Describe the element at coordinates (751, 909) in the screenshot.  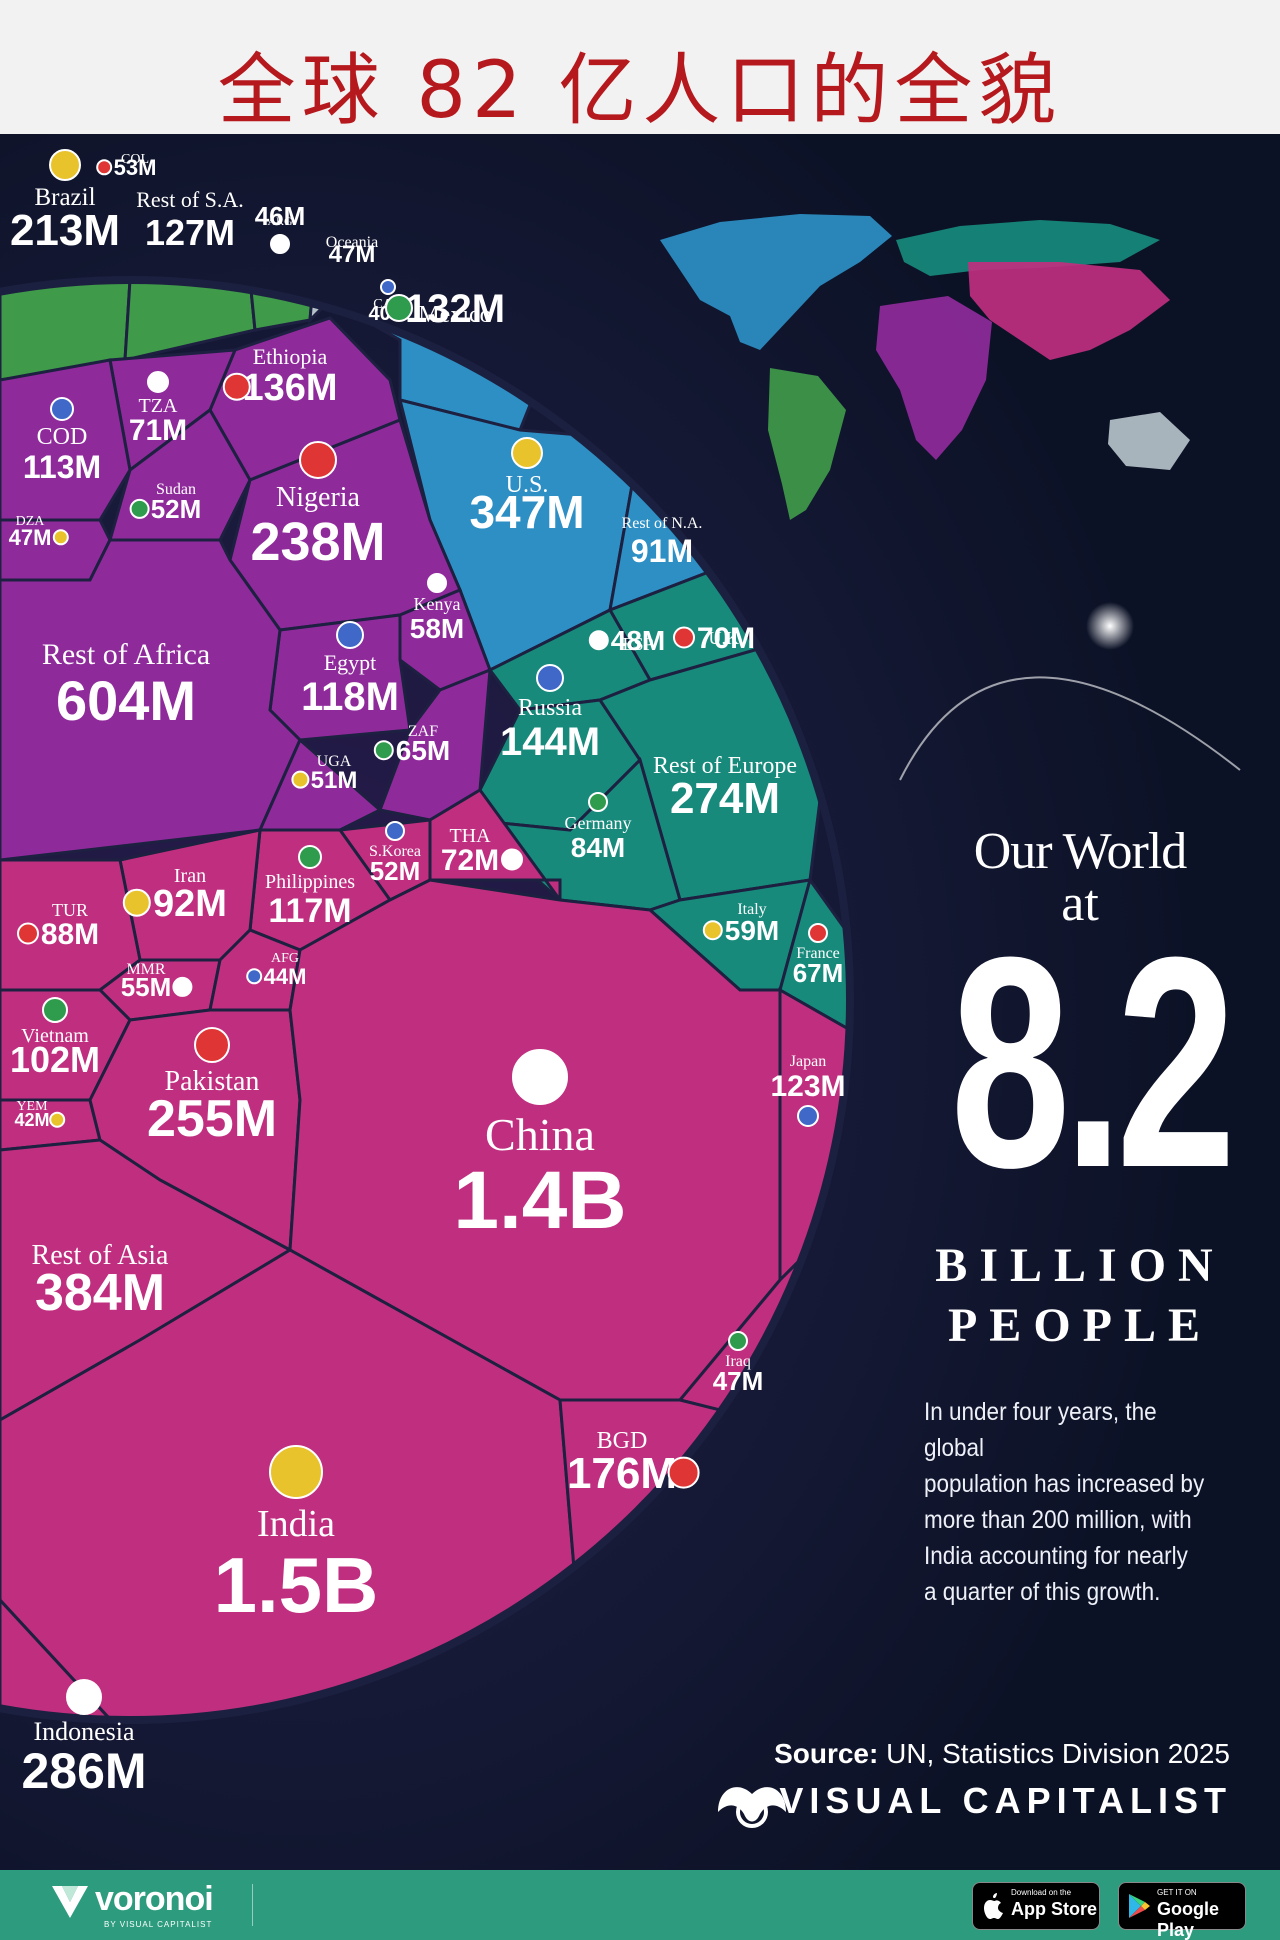
I see `cell-name-label: Italy` at that location.